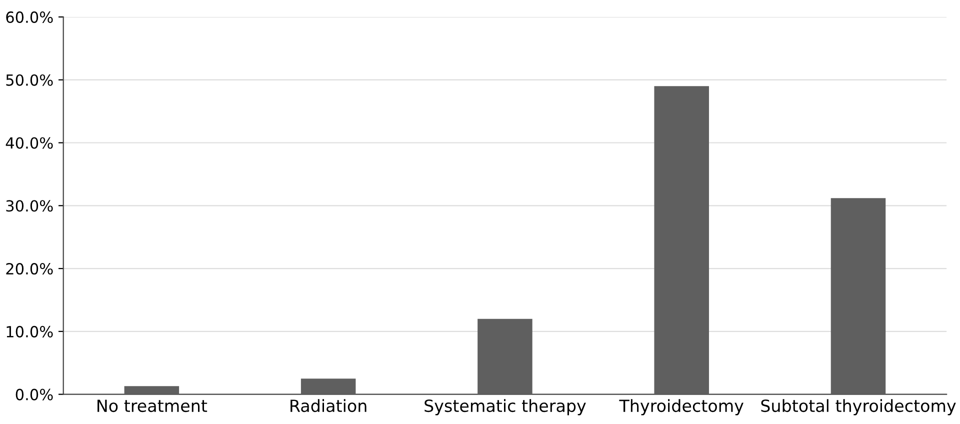  I want to click on x-tick-label: Systematic therapy, so click(505, 407).